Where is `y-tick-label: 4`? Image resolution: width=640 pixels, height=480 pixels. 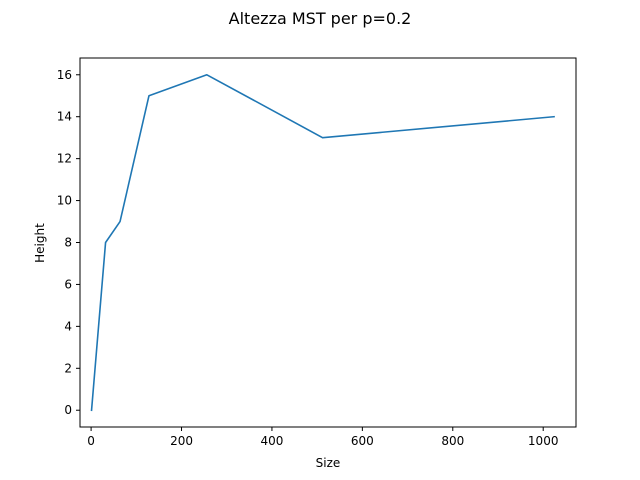 y-tick-label: 4 is located at coordinates (68, 326).